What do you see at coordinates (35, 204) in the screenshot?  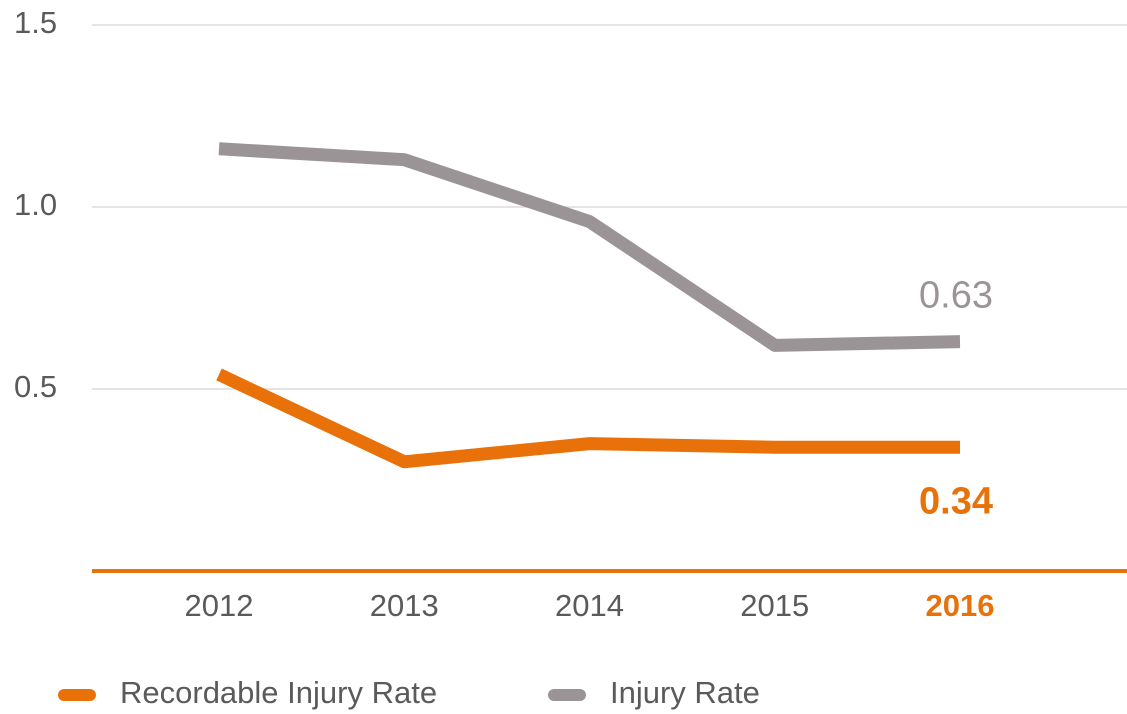 I see `y-tick-label: 1.0` at bounding box center [35, 204].